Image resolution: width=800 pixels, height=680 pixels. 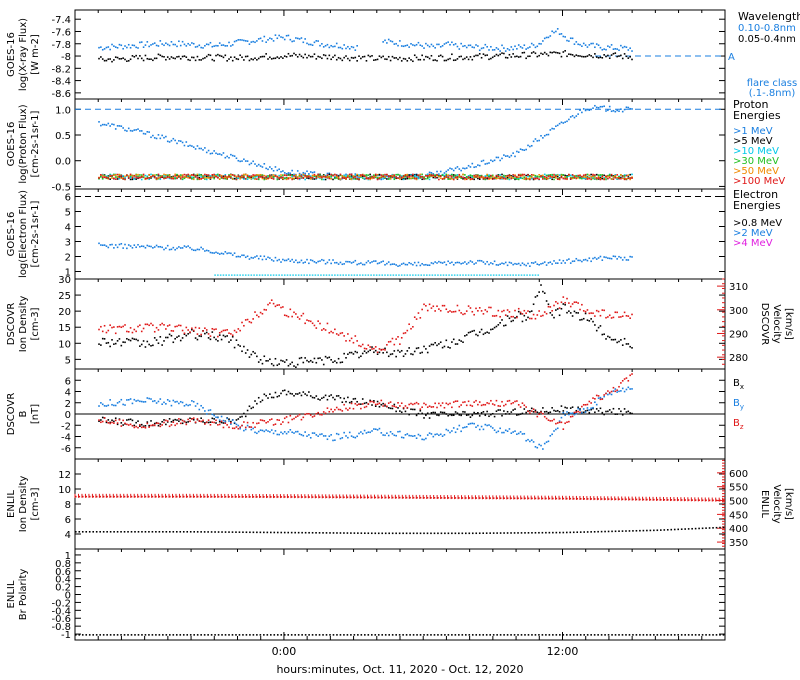 What do you see at coordinates (66, 57) in the screenshot?
I see `y-tick-label: -8` at bounding box center [66, 57].